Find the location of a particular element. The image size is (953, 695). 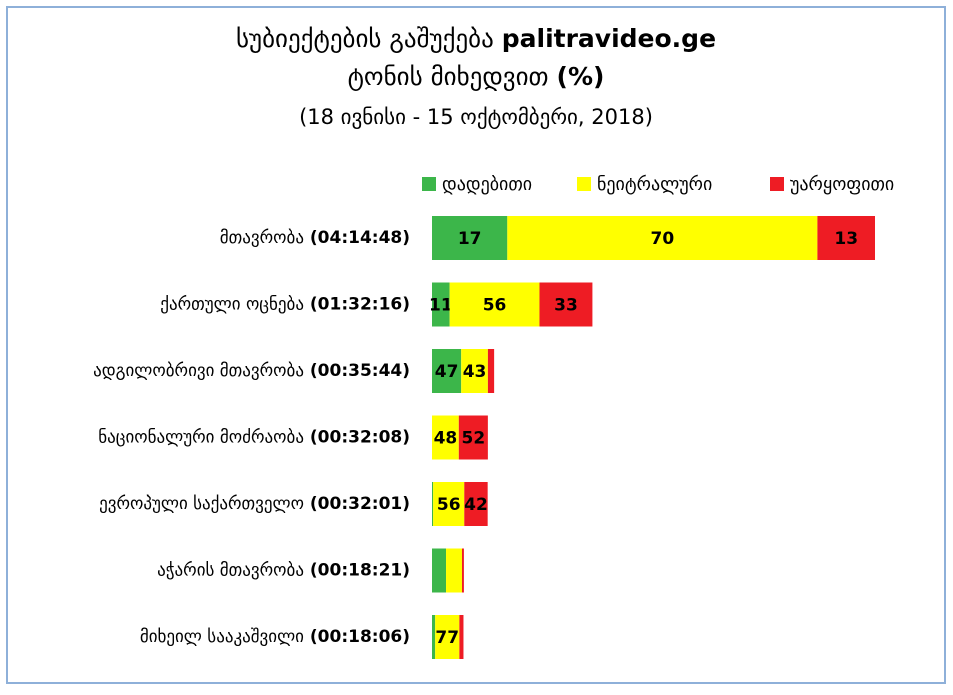

data-label: 13 is located at coordinates (846, 239).